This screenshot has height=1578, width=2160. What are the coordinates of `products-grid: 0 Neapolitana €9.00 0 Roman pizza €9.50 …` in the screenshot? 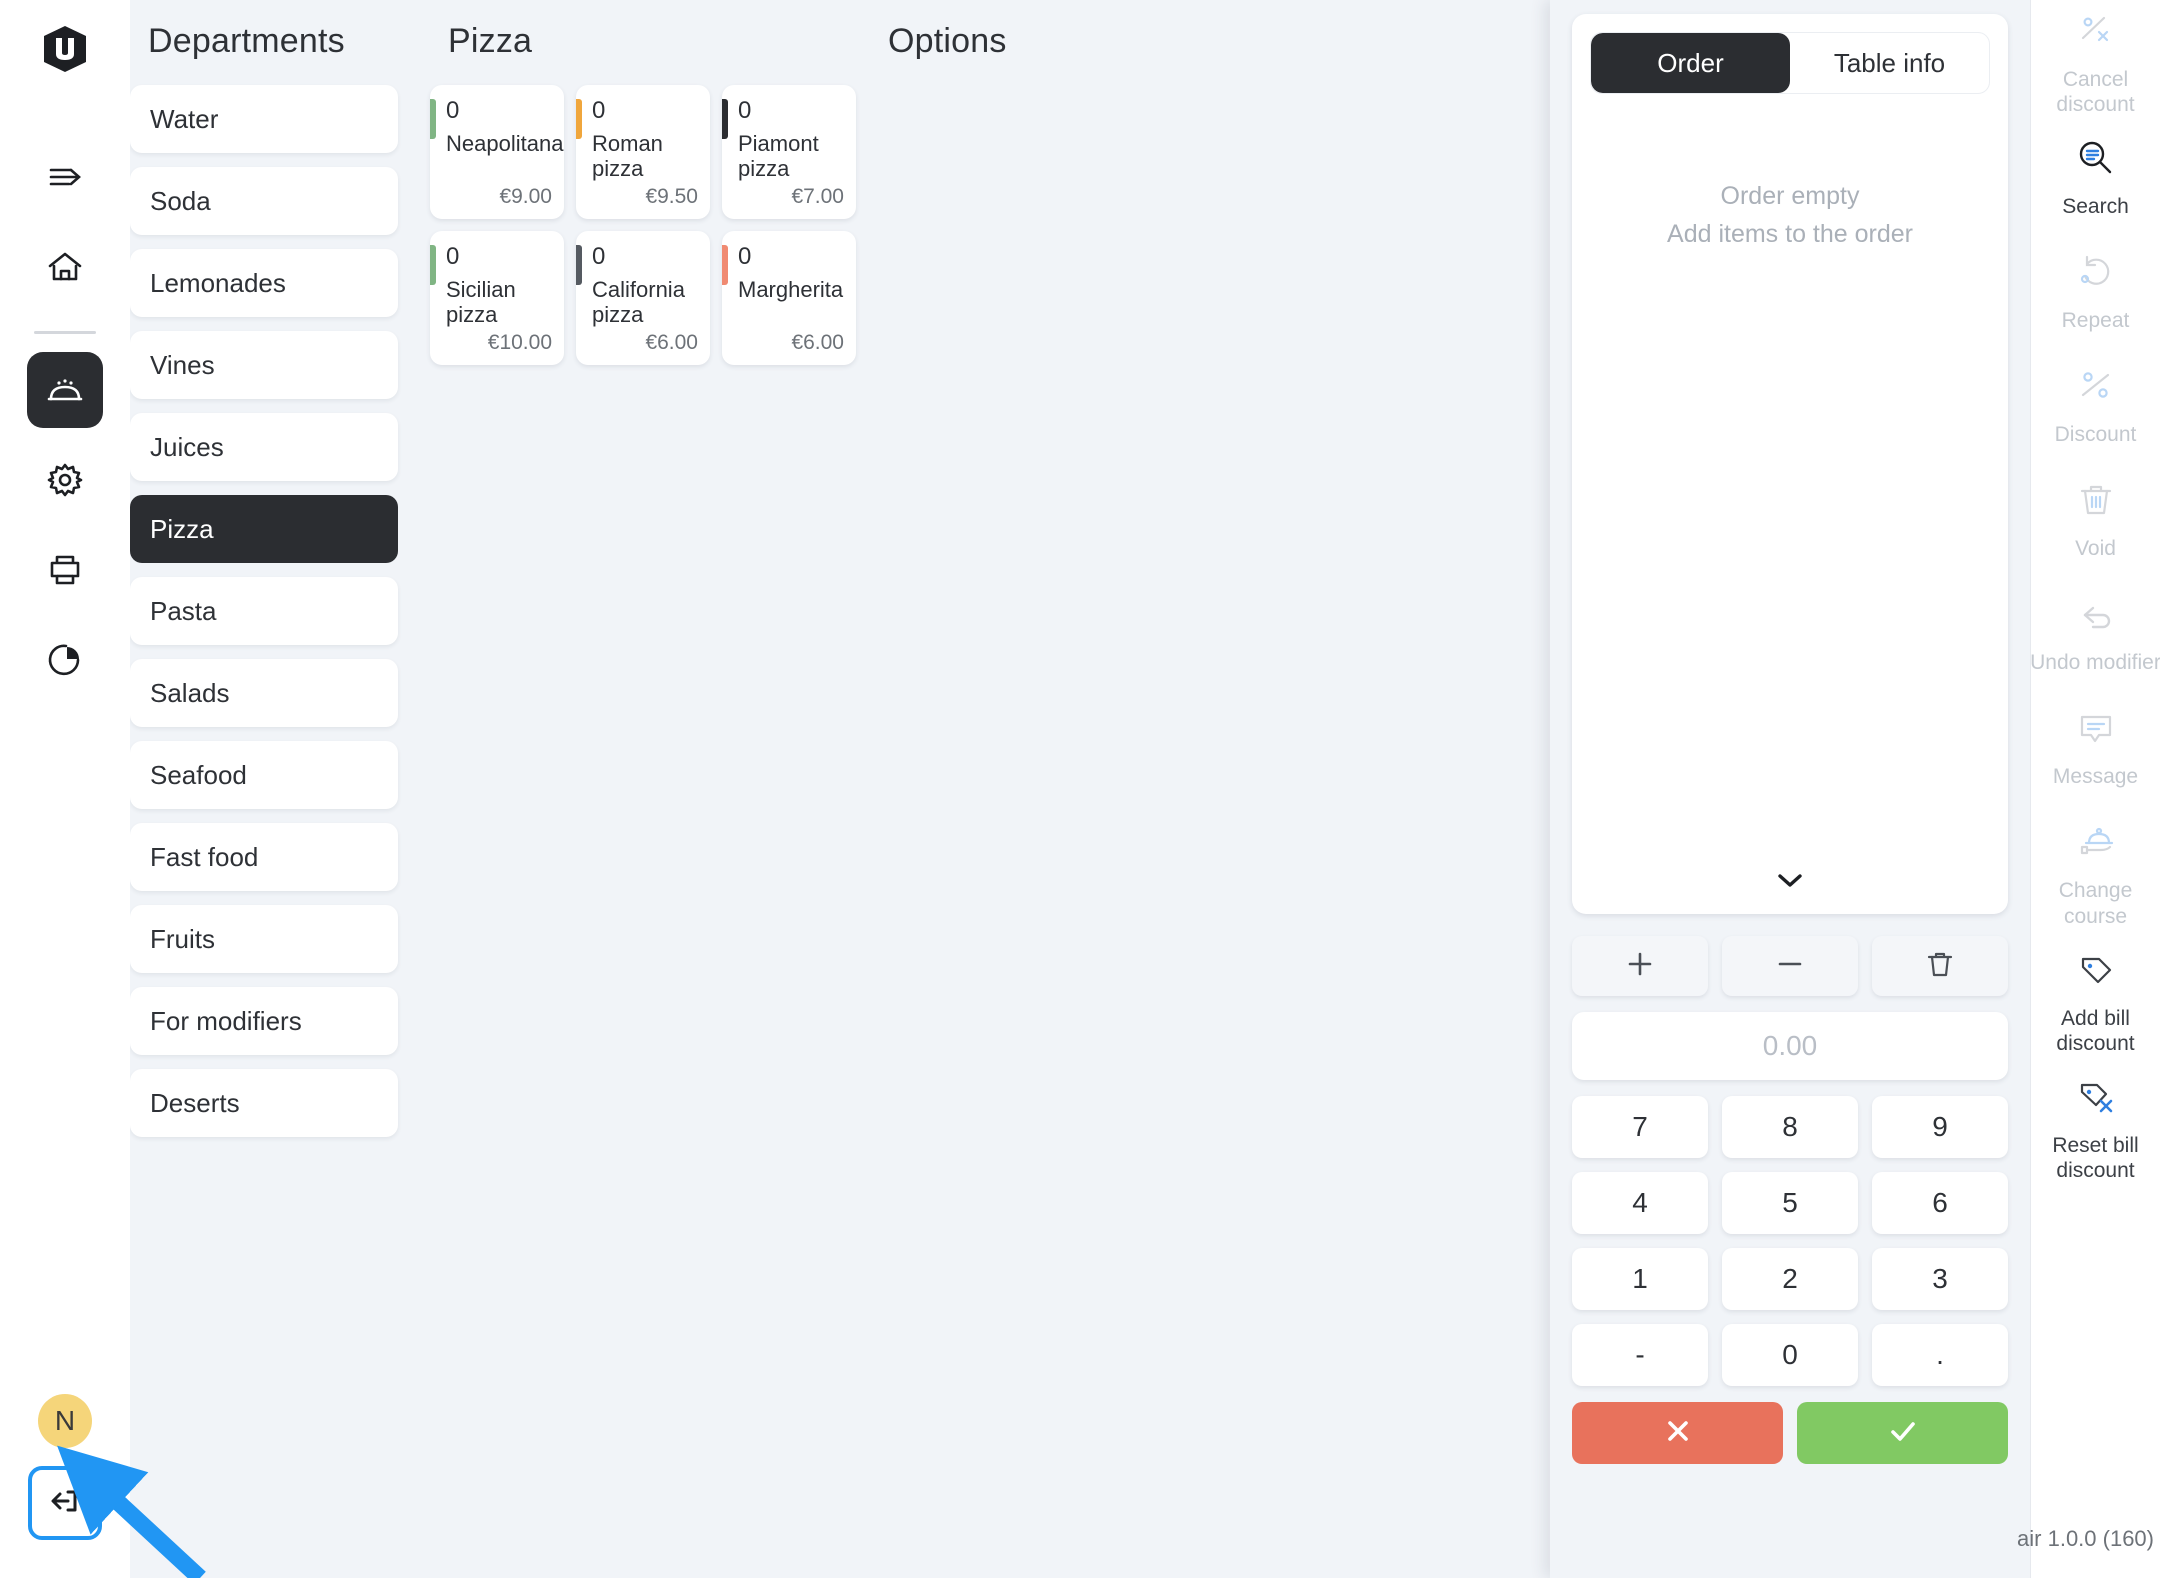 It's located at (645, 225).